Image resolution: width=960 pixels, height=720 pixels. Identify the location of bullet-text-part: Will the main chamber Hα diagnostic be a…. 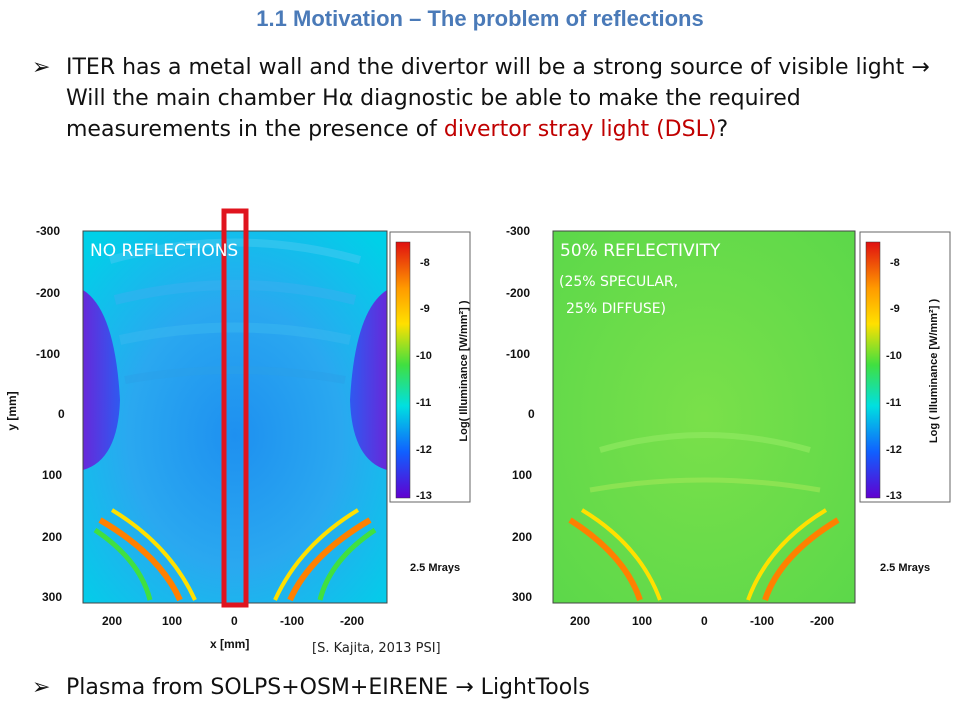
(433, 114).